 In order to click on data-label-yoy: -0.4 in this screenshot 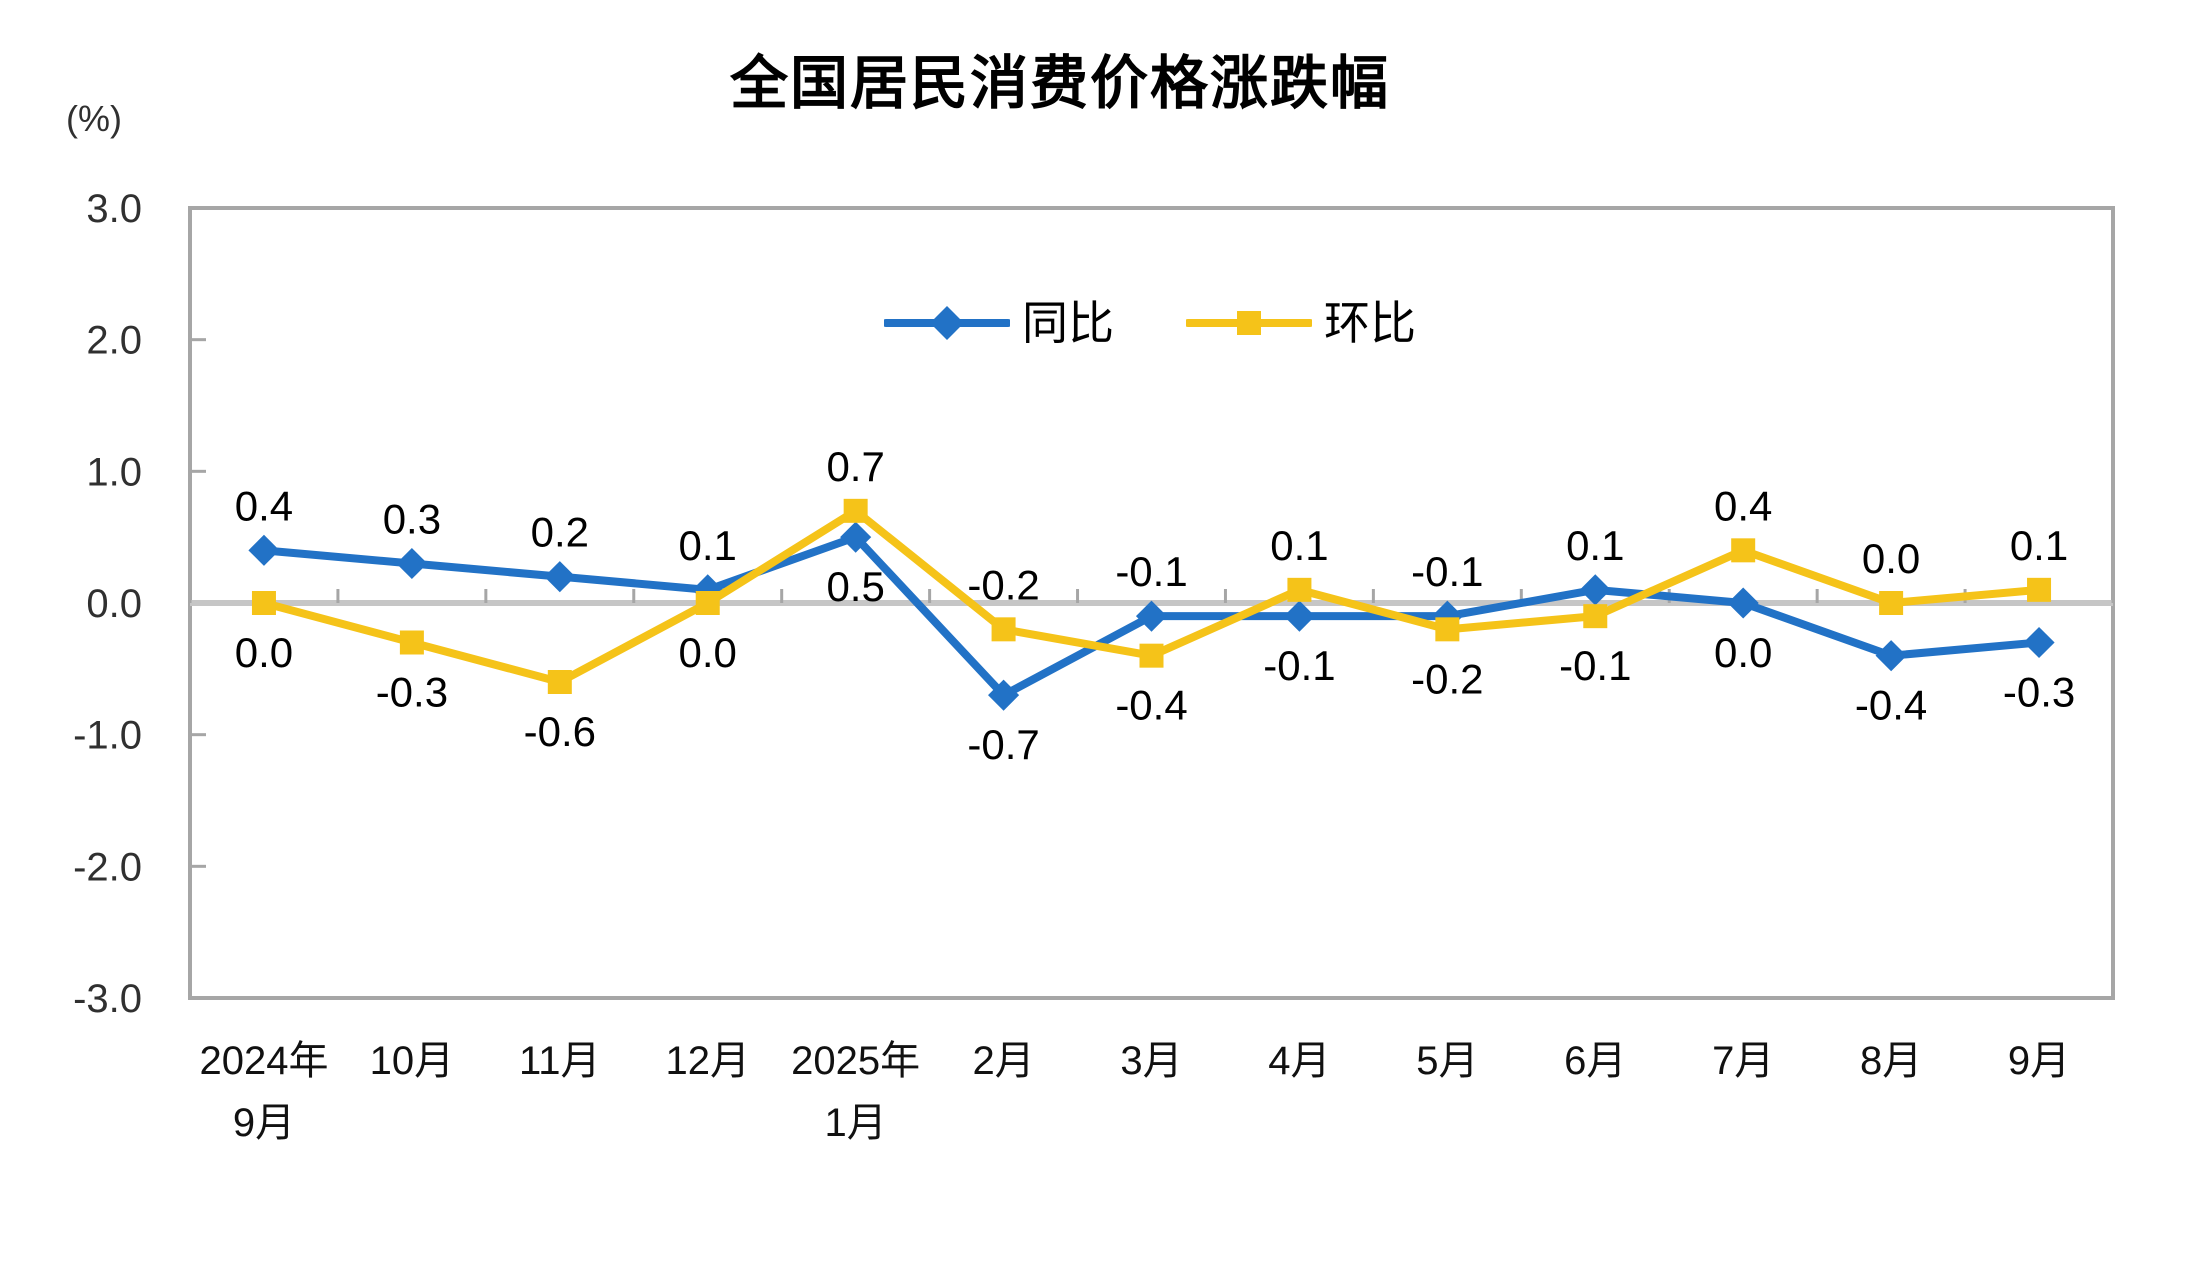, I will do `click(1891, 705)`.